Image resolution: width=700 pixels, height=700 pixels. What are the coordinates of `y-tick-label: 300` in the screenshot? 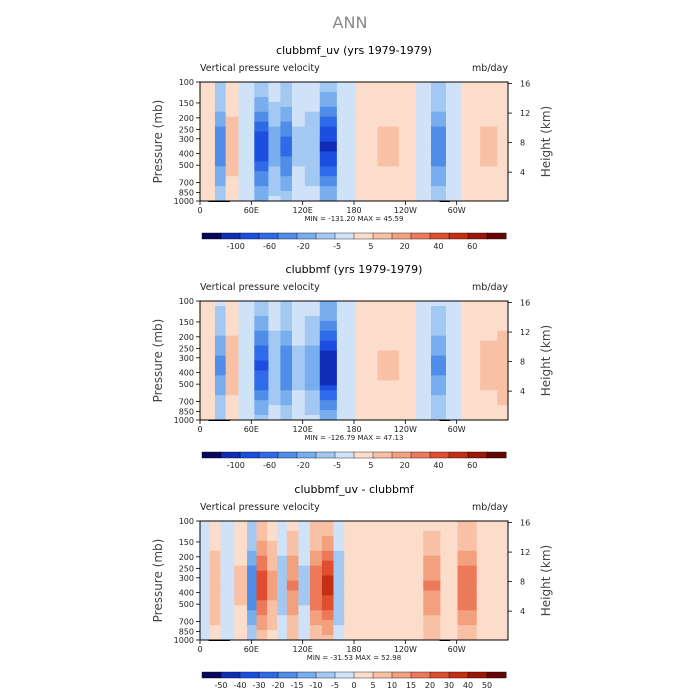 It's located at (186, 358).